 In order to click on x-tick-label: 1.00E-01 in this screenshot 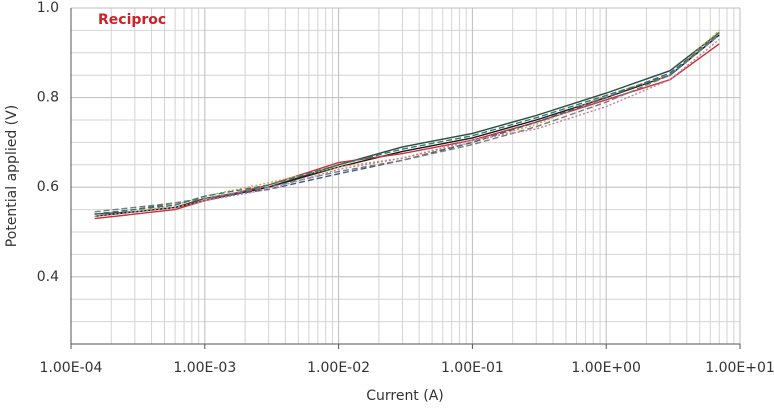, I will do `click(472, 368)`.